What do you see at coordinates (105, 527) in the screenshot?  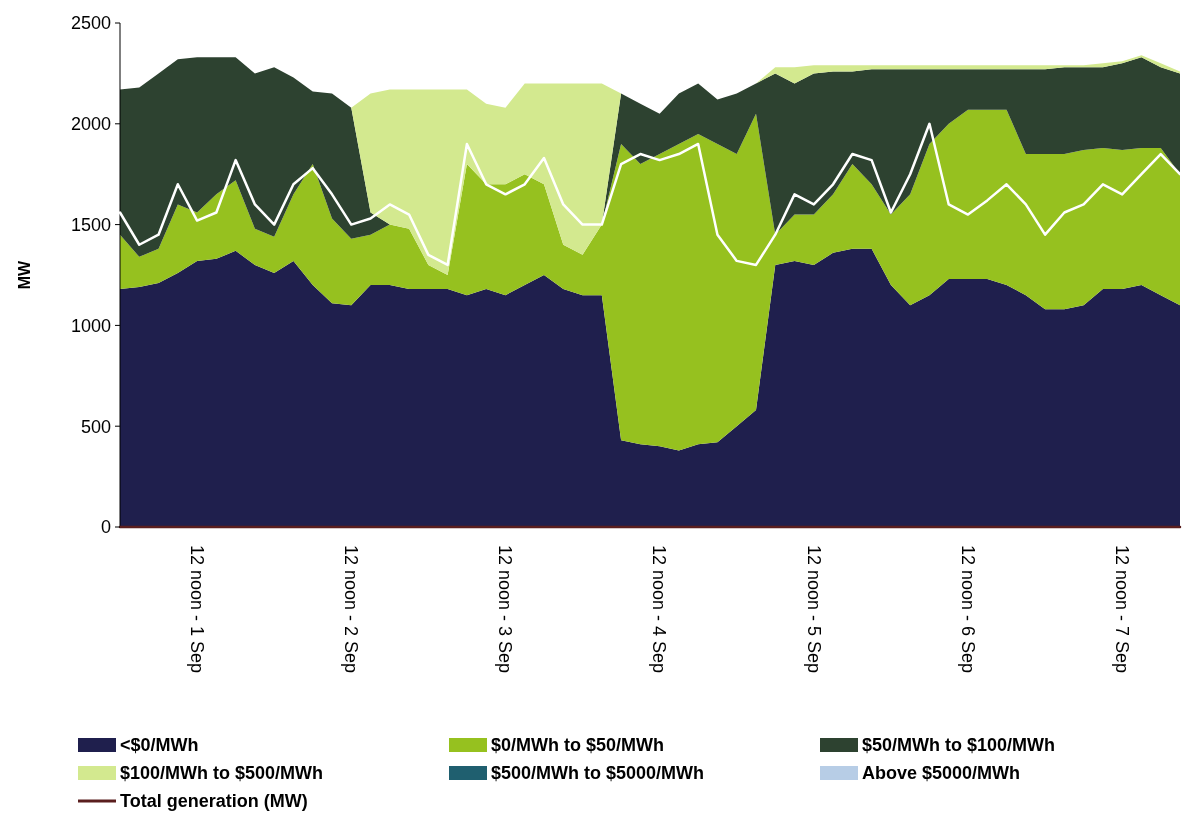 I see `y-tick-label: 0` at bounding box center [105, 527].